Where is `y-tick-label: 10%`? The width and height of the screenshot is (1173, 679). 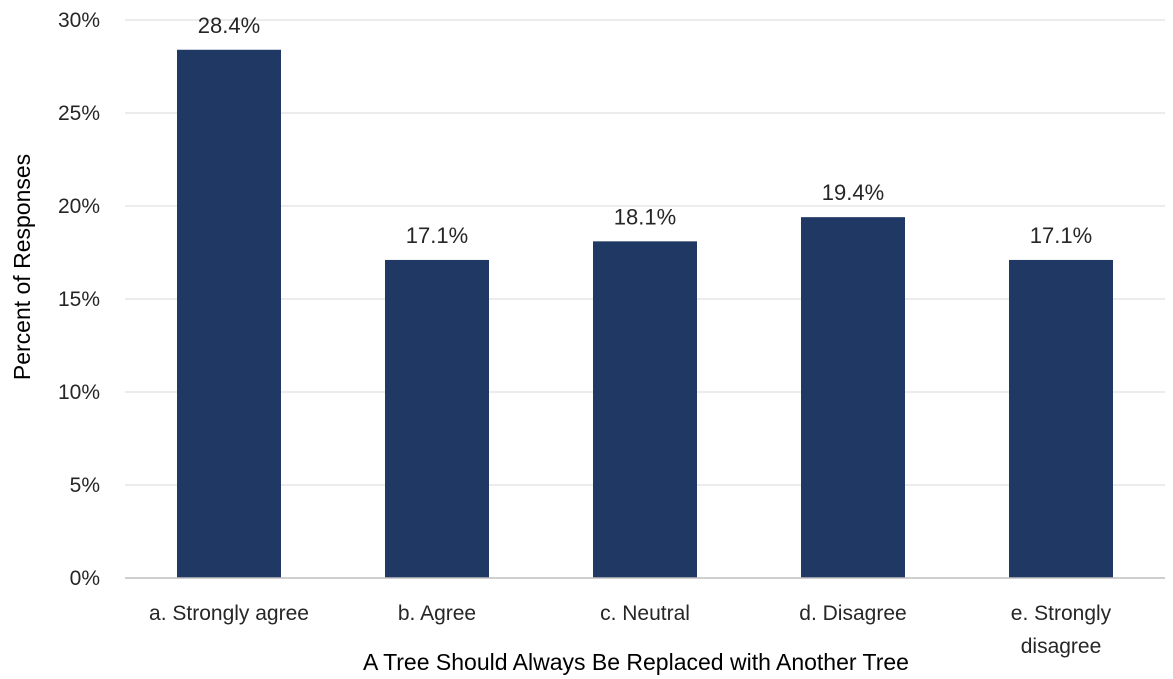 y-tick-label: 10% is located at coordinates (79, 392).